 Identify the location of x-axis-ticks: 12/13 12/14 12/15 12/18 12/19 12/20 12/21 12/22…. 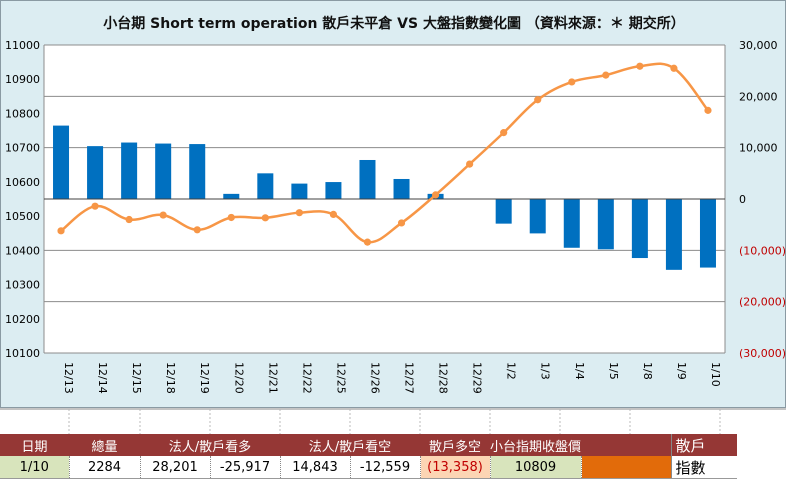
(392, 378).